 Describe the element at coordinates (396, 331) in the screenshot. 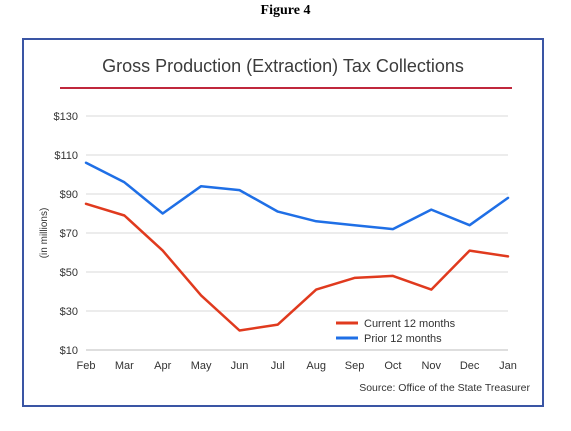

I see `legend: Current 12 months Prior 12 months` at that location.